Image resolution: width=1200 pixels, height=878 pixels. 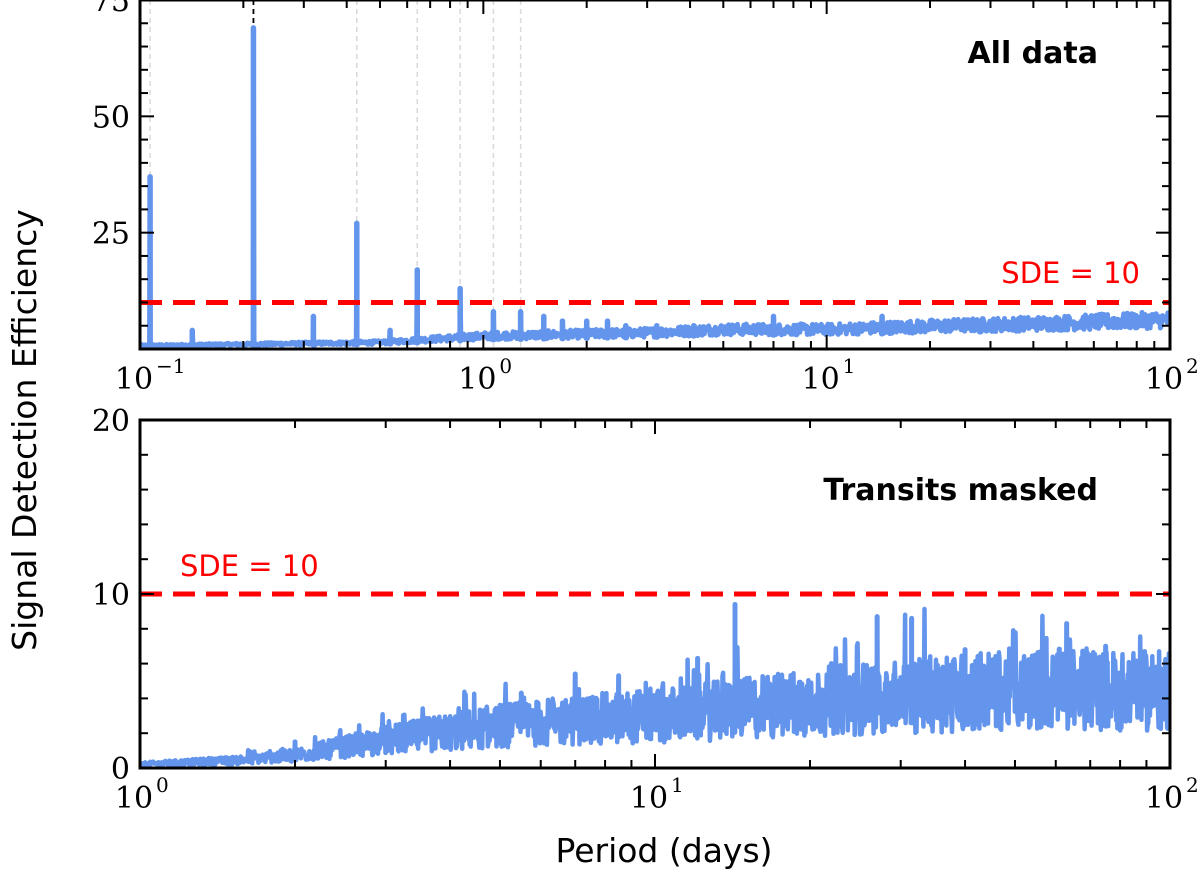 What do you see at coordinates (1070, 273) in the screenshot?
I see `top-threshold-label: SDE = 10` at bounding box center [1070, 273].